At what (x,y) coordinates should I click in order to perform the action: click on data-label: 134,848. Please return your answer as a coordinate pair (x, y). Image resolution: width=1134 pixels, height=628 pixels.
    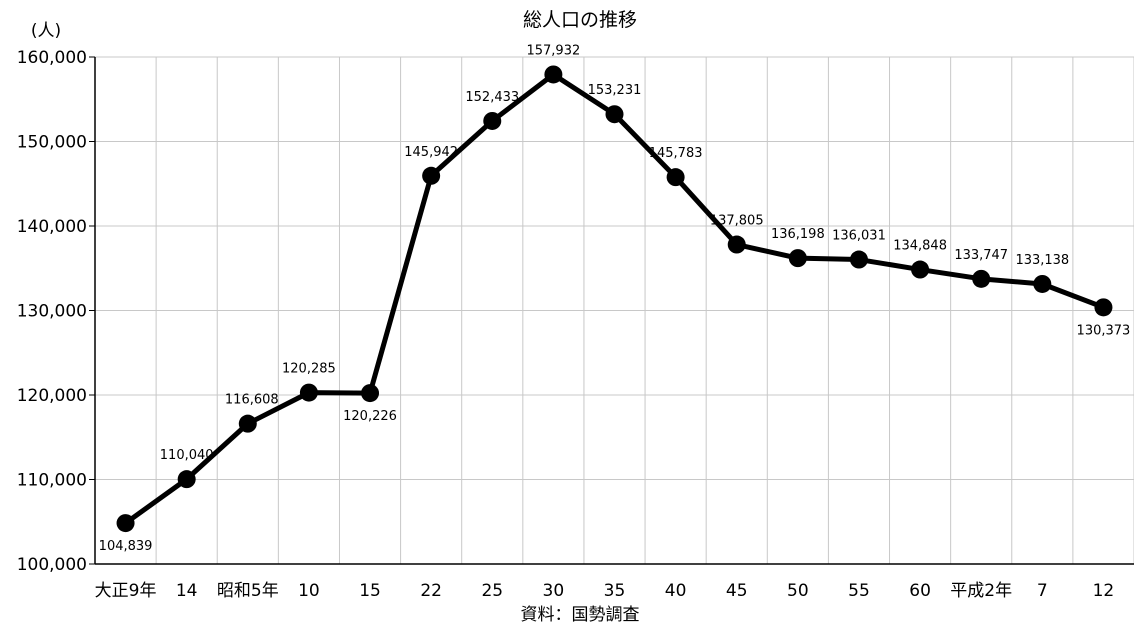
    Looking at the image, I should click on (920, 246).